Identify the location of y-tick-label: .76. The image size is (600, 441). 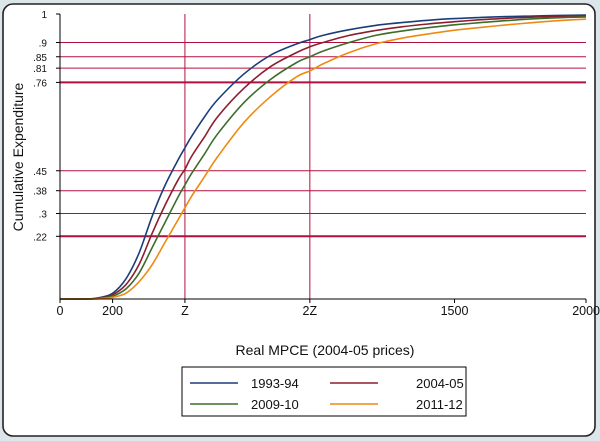
(40, 83).